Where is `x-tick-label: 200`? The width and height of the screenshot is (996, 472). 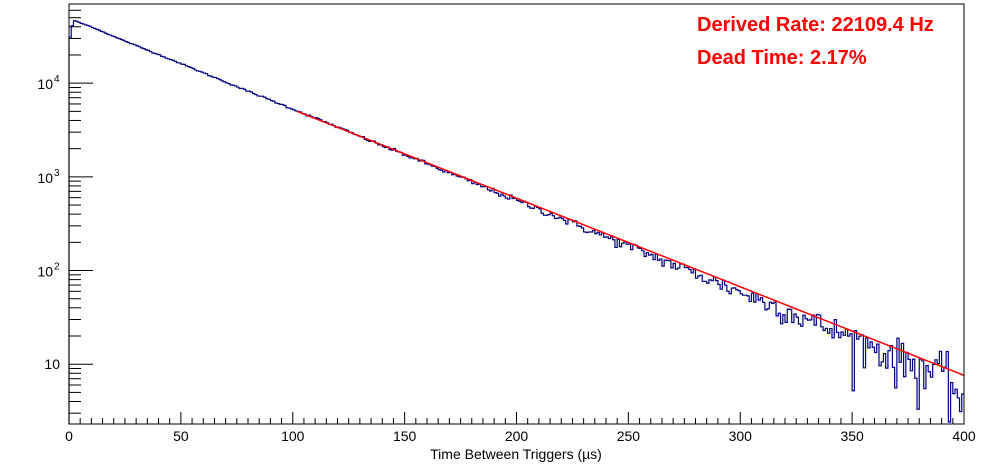
x-tick-label: 200 is located at coordinates (517, 436).